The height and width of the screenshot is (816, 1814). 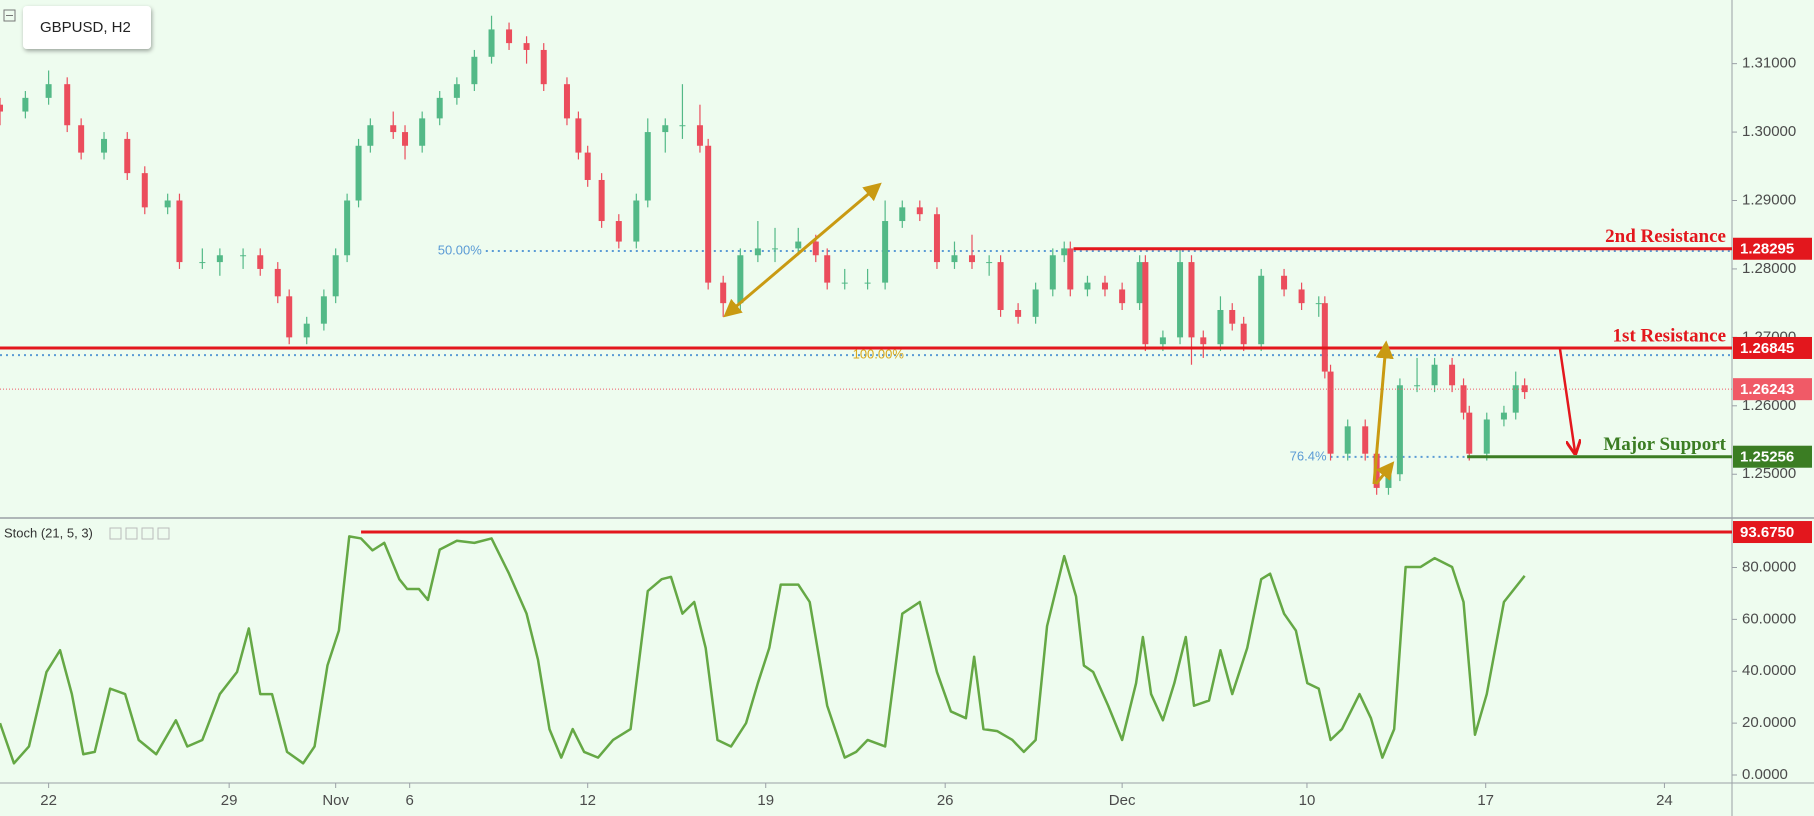 I want to click on level-tag-label: 1.26243, so click(x=1767, y=389).